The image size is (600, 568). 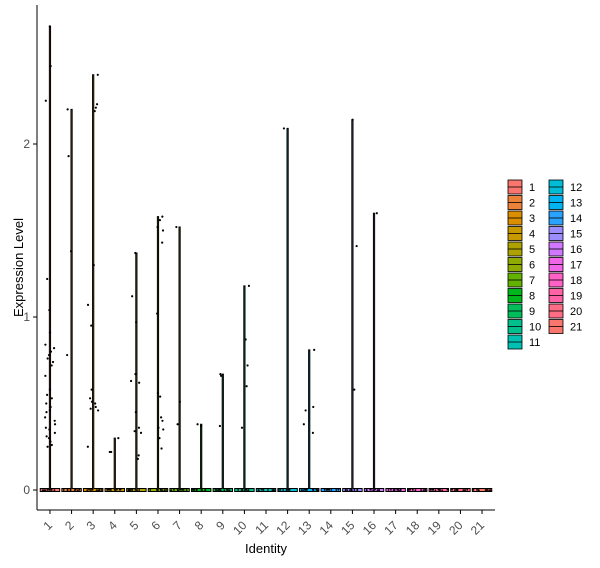 I want to click on legend-label: 8, so click(x=532, y=297).